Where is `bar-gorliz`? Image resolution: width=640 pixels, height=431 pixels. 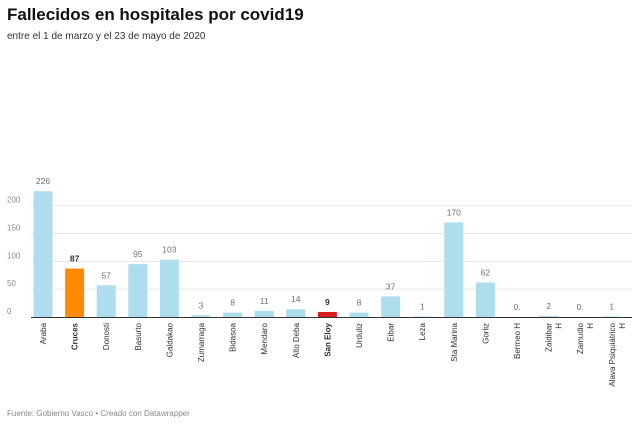
bar-gorliz is located at coordinates (485, 299).